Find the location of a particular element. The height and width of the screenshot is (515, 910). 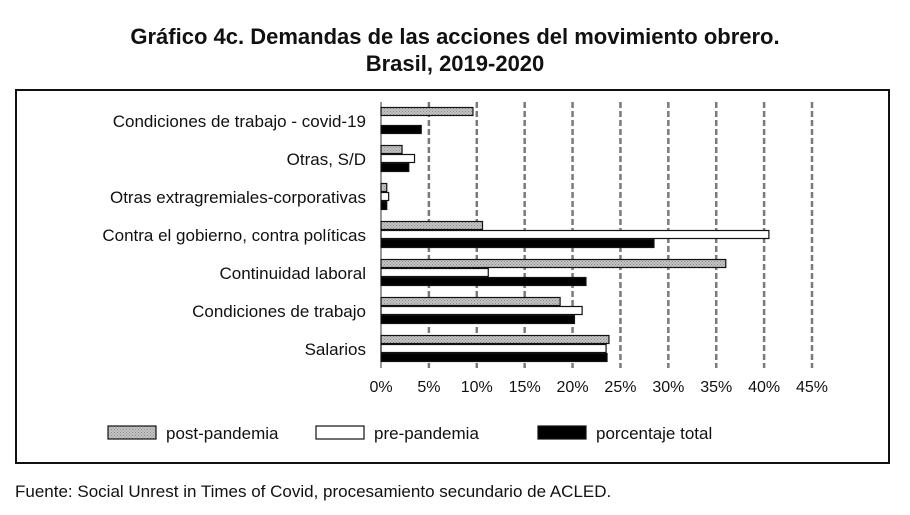

legend-label: post-pandemia is located at coordinates (222, 433).